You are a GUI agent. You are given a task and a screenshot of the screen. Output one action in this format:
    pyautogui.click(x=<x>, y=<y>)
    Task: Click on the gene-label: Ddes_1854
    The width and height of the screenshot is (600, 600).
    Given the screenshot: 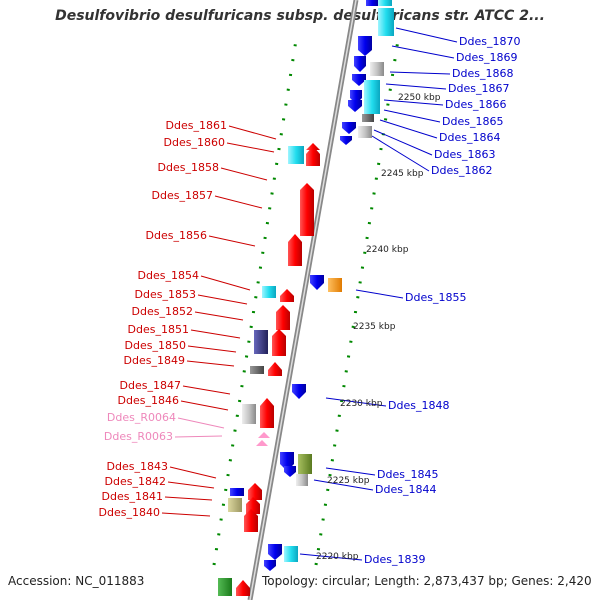 What is the action you would take?
    pyautogui.click(x=168, y=275)
    